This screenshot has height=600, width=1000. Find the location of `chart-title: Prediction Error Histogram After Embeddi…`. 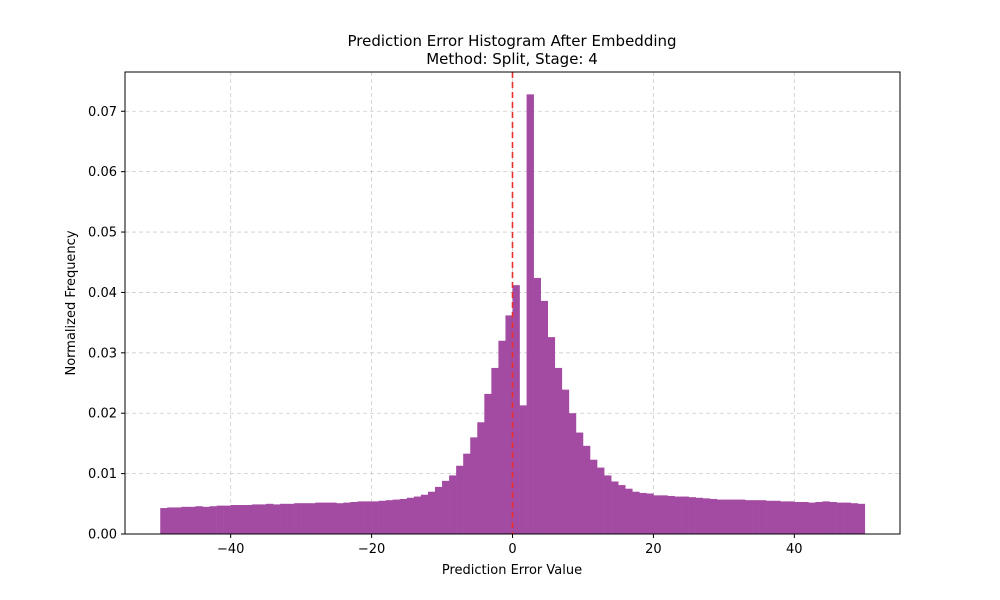

chart-title: Prediction Error Histogram After Embeddi… is located at coordinates (511, 41).